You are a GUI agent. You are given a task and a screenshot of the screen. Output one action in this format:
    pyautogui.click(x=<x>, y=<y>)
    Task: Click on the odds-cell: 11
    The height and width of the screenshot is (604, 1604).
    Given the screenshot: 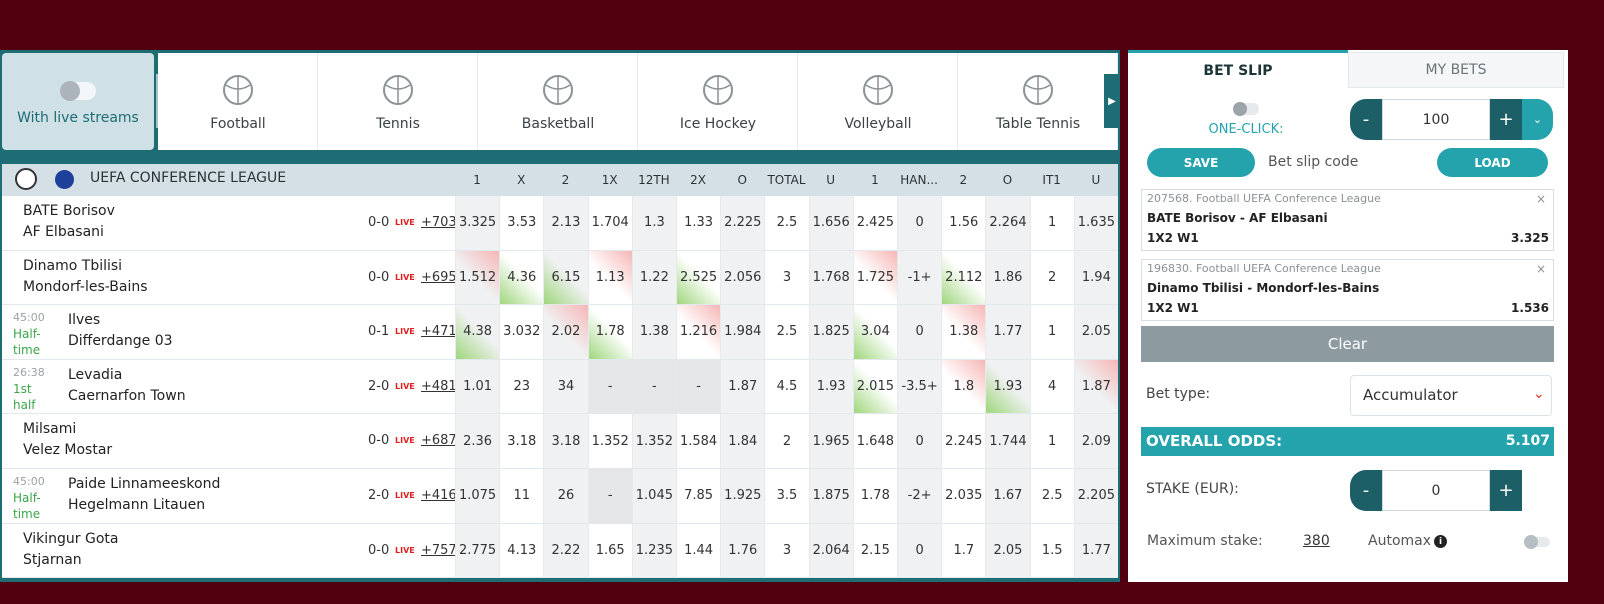 What is the action you would take?
    pyautogui.click(x=521, y=496)
    